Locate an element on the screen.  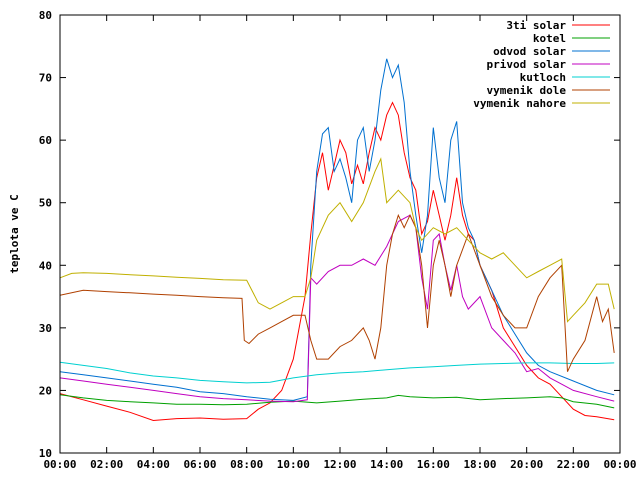
legend-label: privod solar is located at coordinates (527, 64).